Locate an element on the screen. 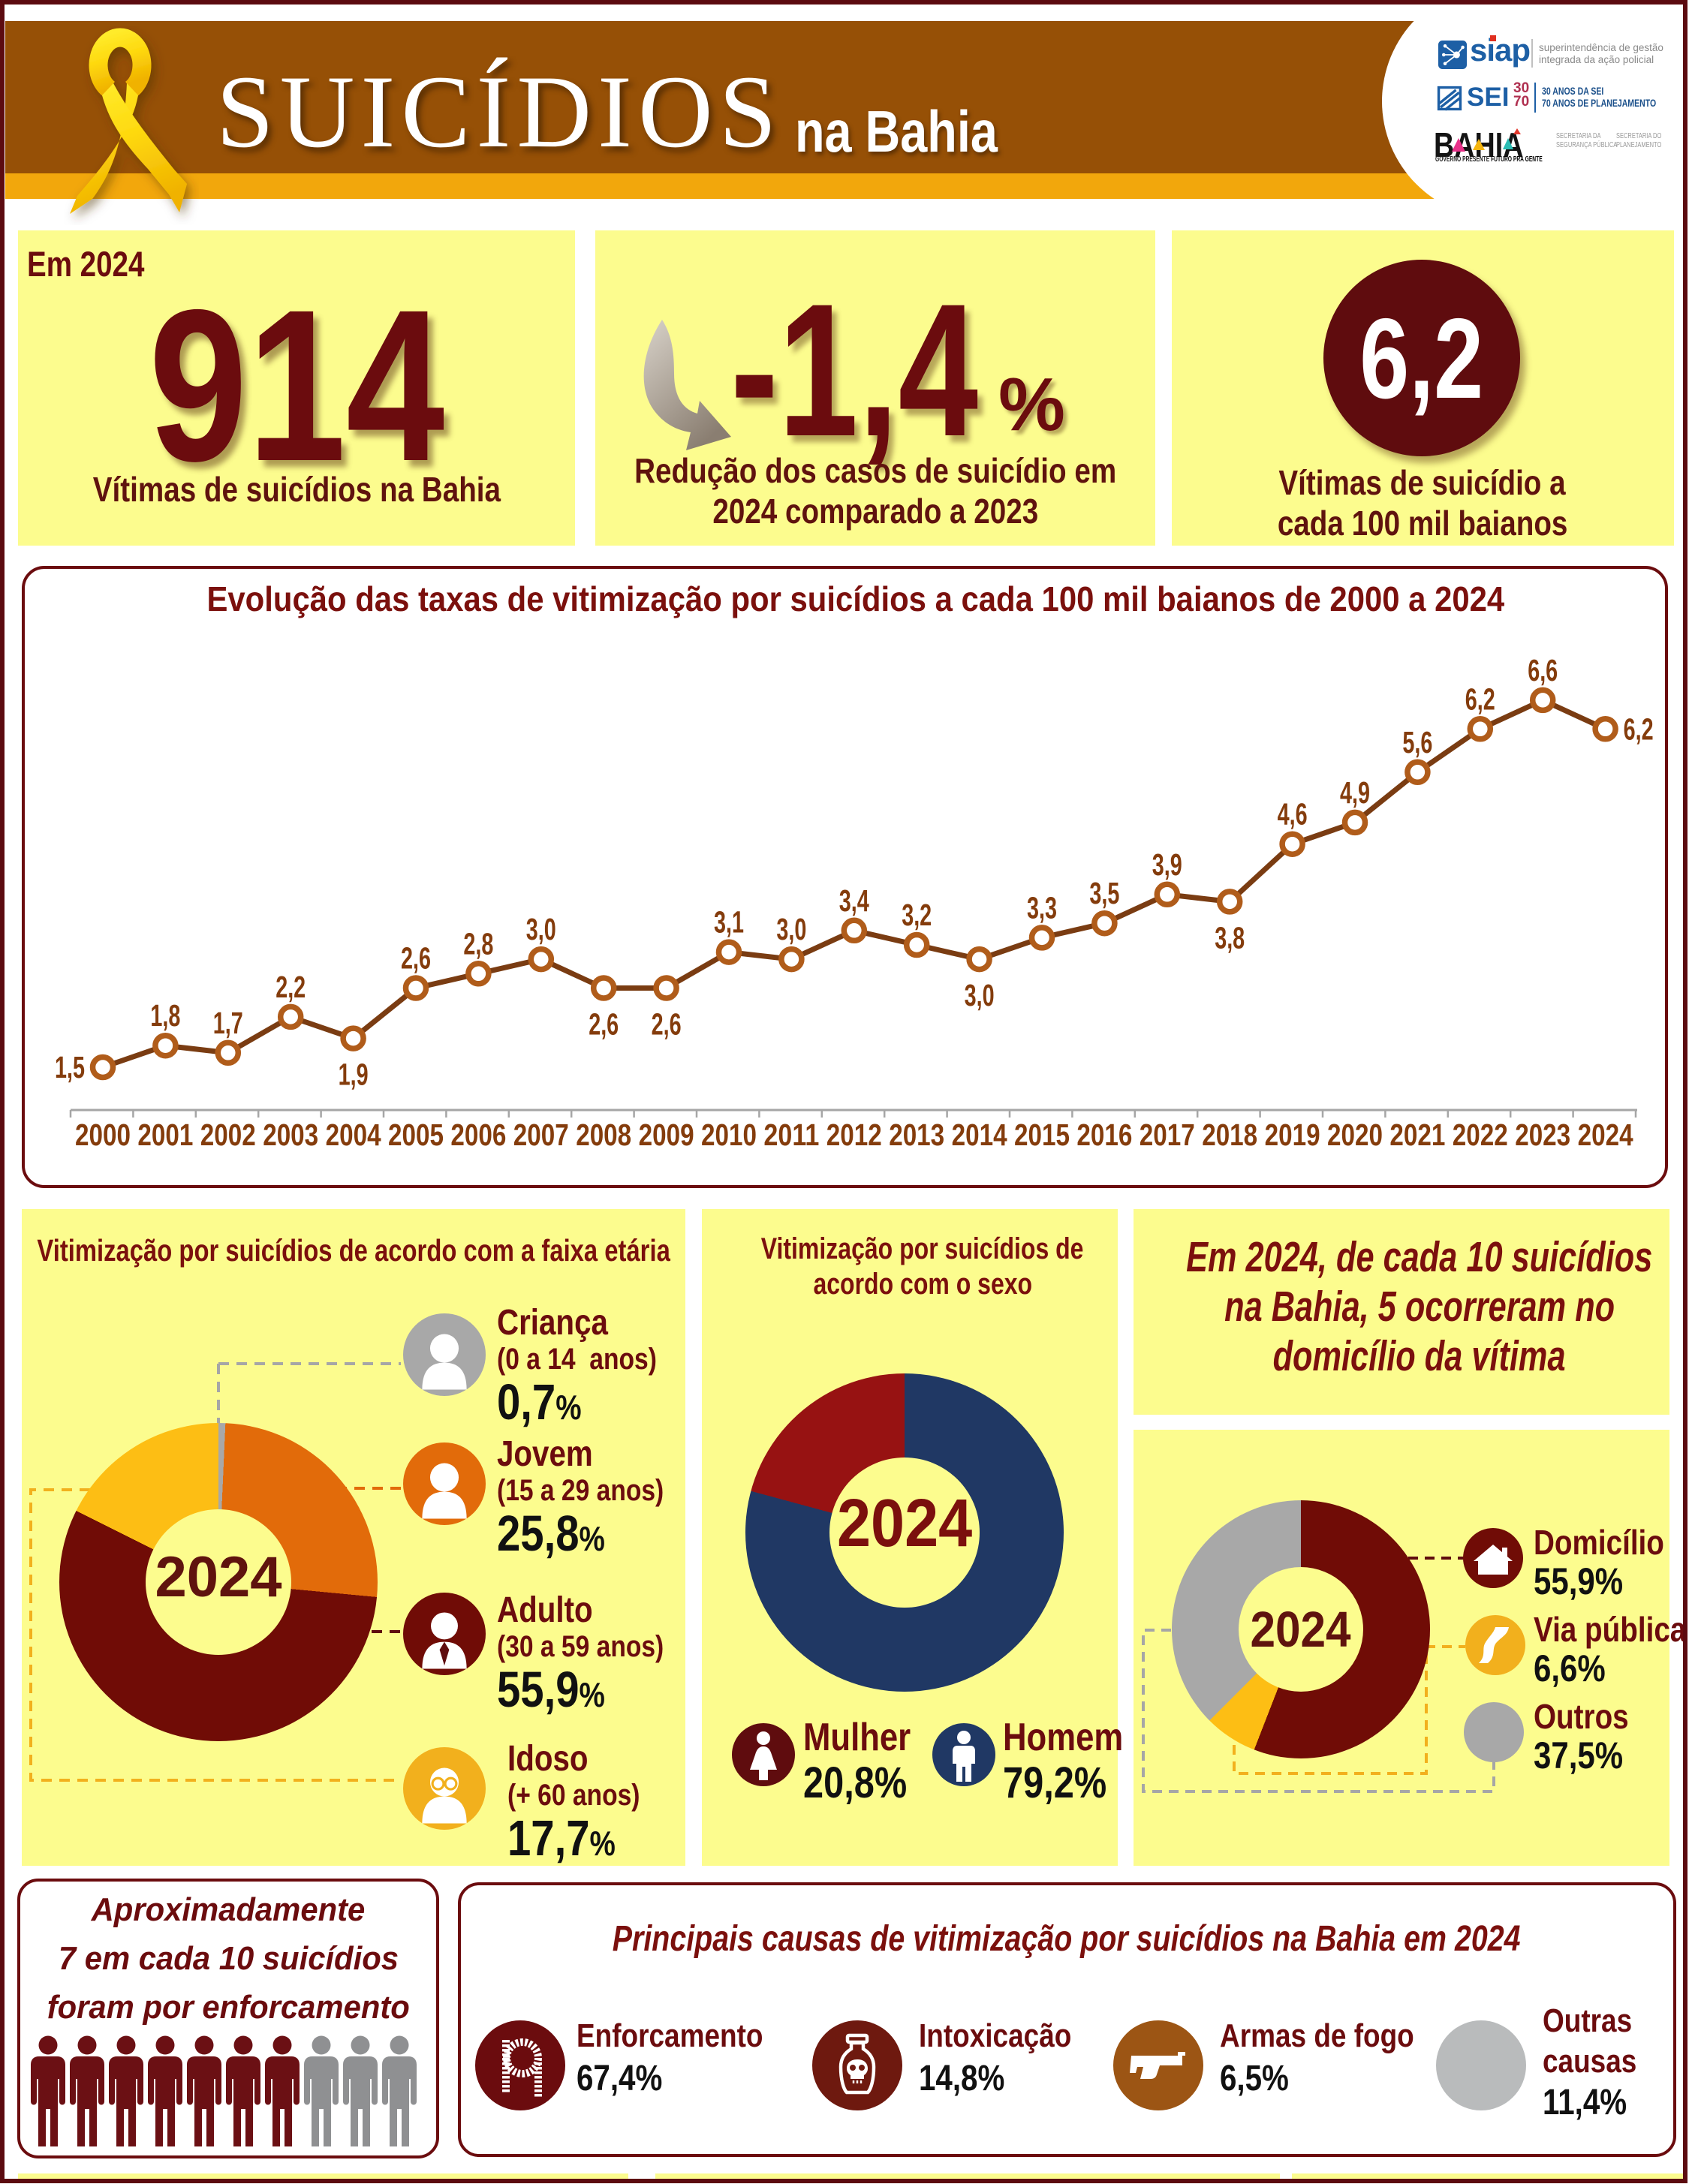  svg-text: 2004 is located at coordinates (354, 1135).